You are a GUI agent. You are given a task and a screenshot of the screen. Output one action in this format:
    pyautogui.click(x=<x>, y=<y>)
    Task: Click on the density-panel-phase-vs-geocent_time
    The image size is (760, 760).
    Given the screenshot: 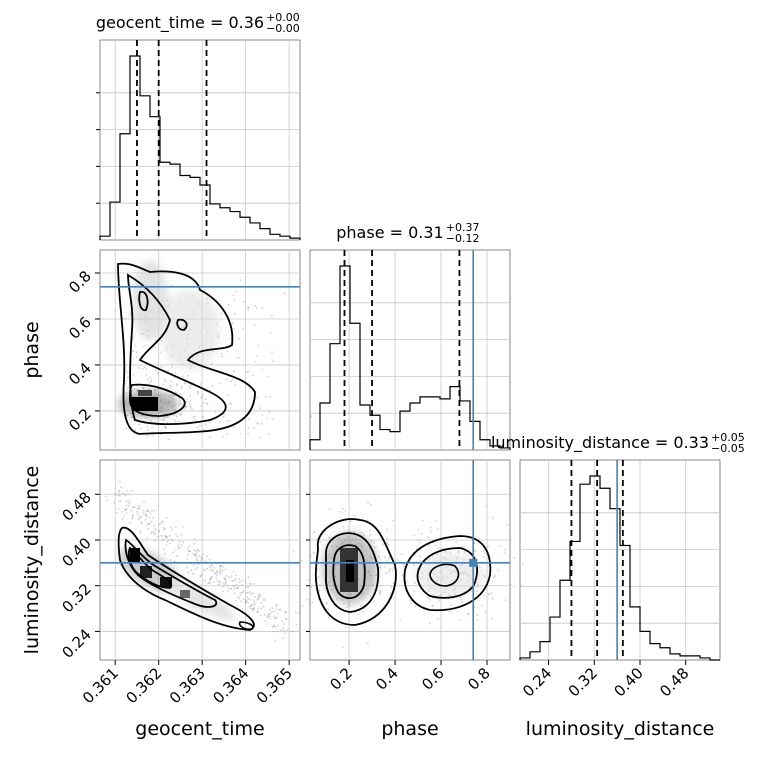 What is the action you would take?
    pyautogui.click(x=215, y=350)
    